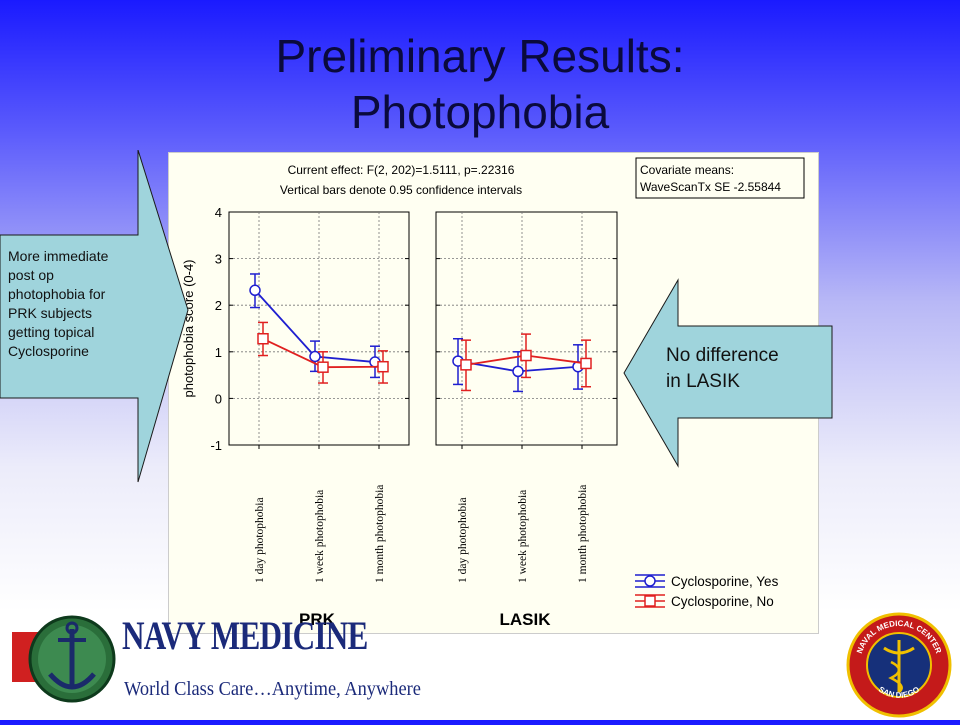 The width and height of the screenshot is (960, 725). I want to click on y-tick-label: 4, so click(218, 212).